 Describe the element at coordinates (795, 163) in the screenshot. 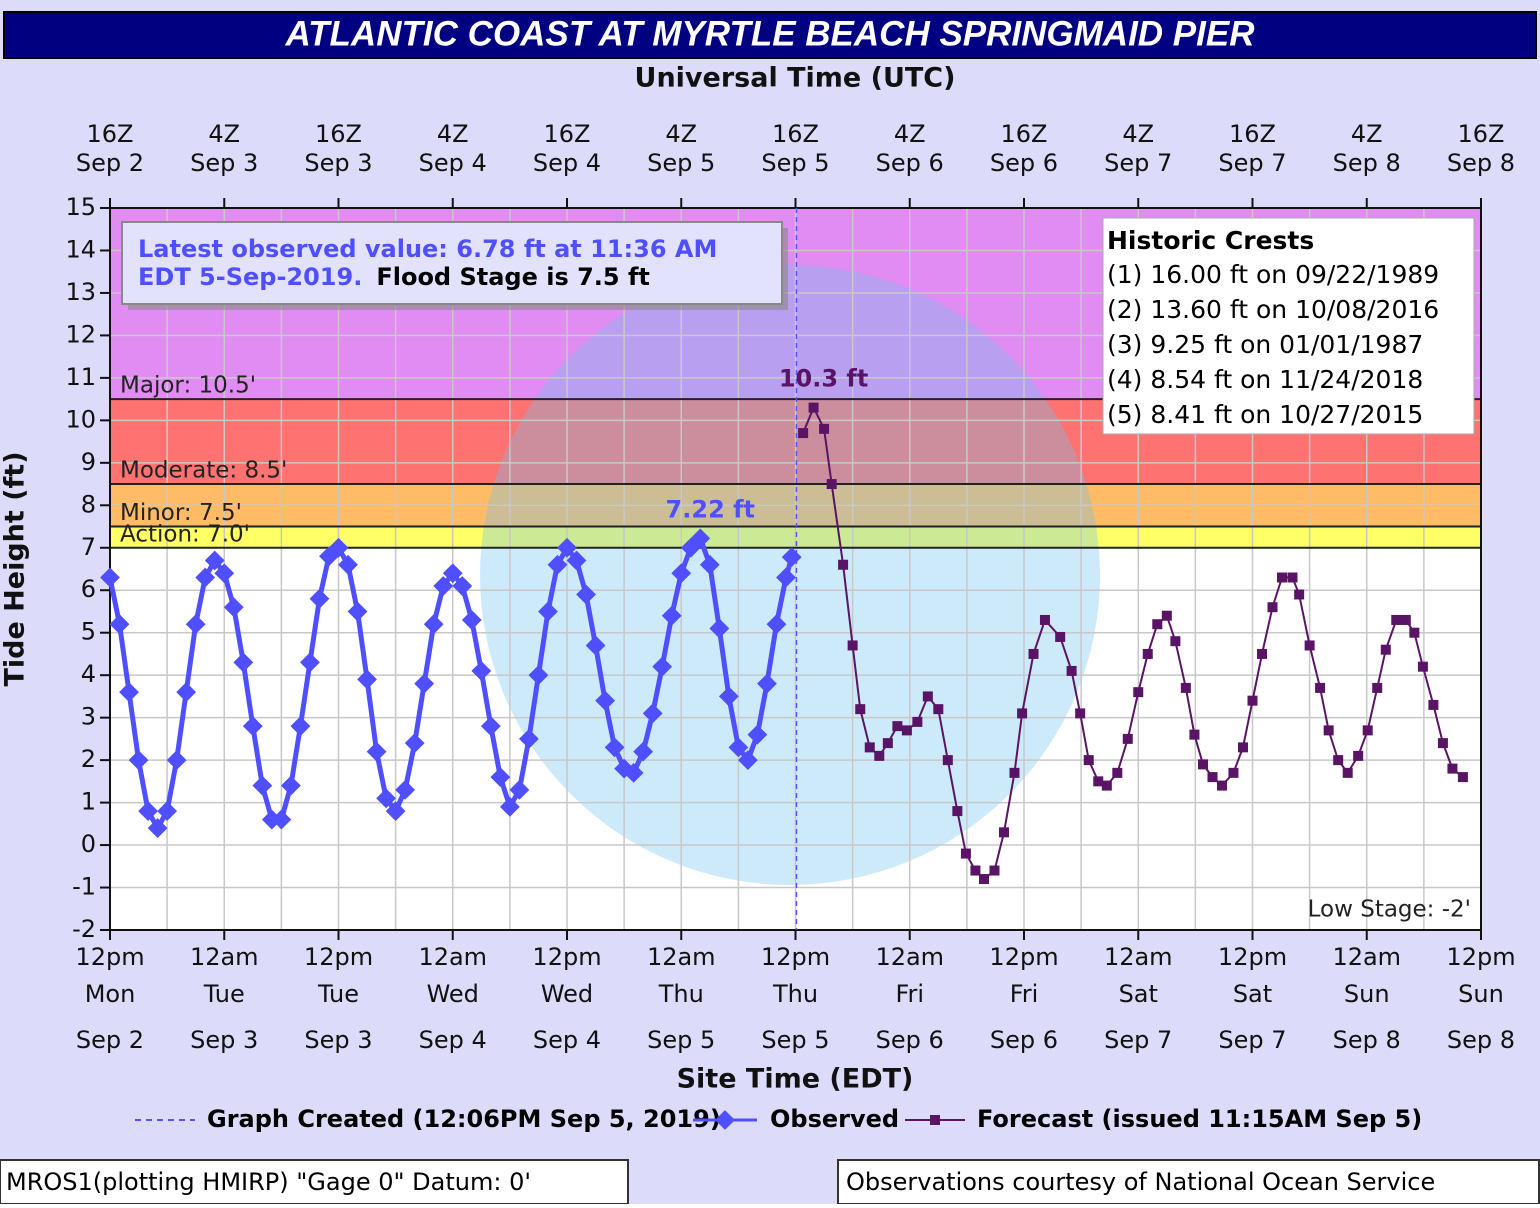

I see `x2-tick-label: Sep 5` at that location.